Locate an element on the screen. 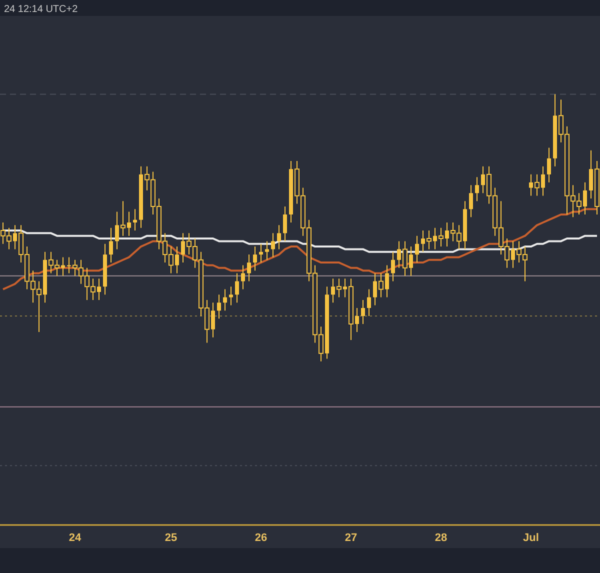  x-tick-label: 28 is located at coordinates (441, 538).